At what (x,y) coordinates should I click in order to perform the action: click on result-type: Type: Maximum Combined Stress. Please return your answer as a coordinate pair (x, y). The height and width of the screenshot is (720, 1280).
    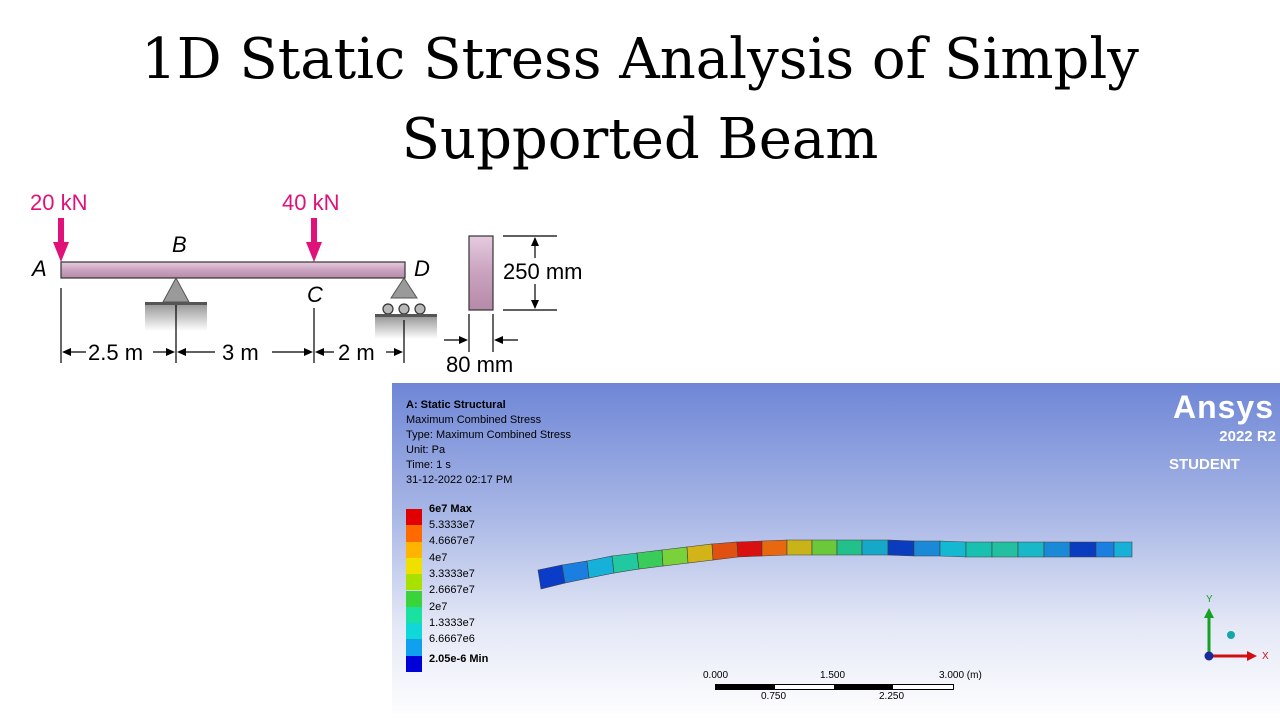
    Looking at the image, I should click on (489, 435).